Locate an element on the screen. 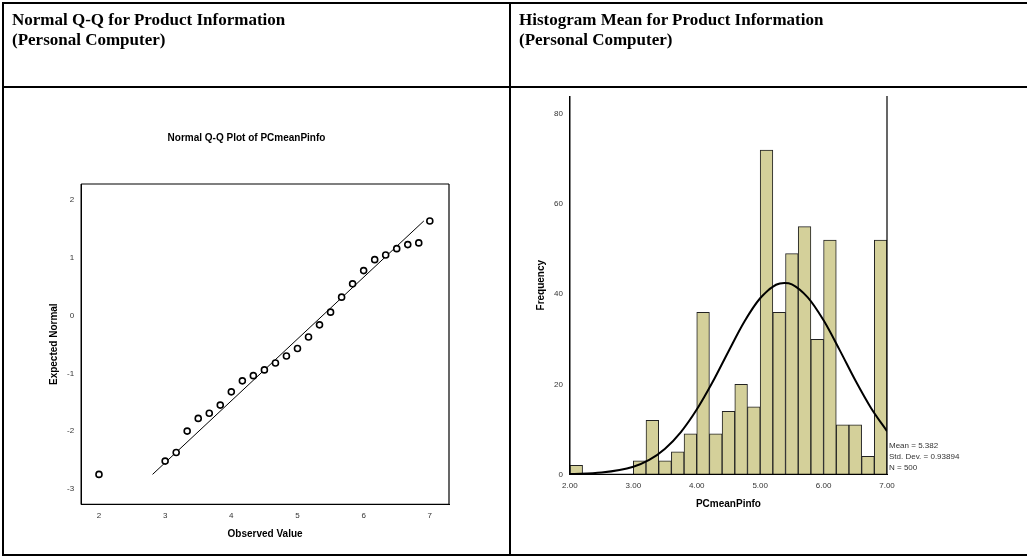  y-tick-label: 40 is located at coordinates (558, 294).